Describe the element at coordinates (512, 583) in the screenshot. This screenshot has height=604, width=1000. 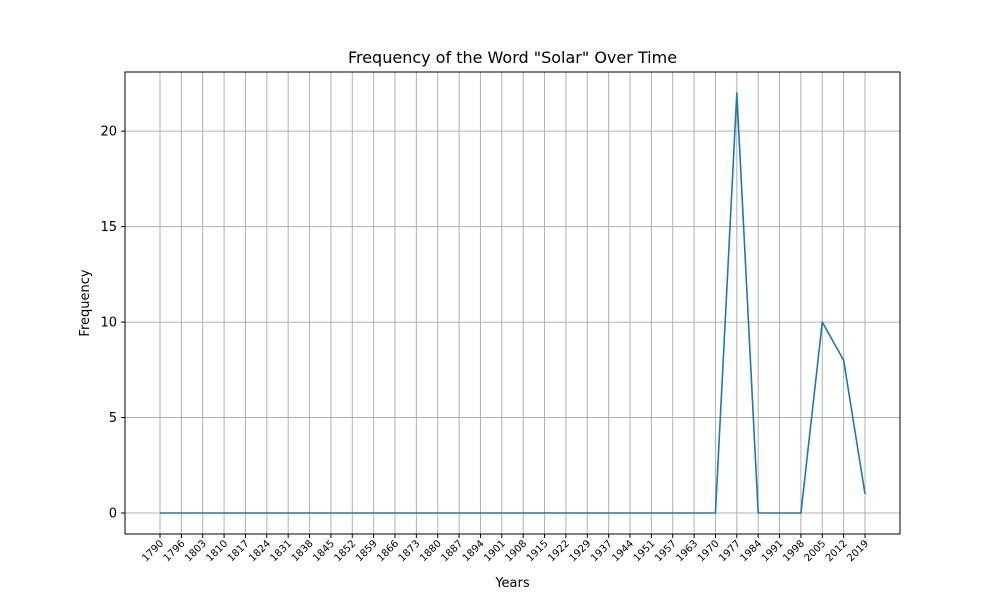
I see `x-axis-label: Years` at that location.